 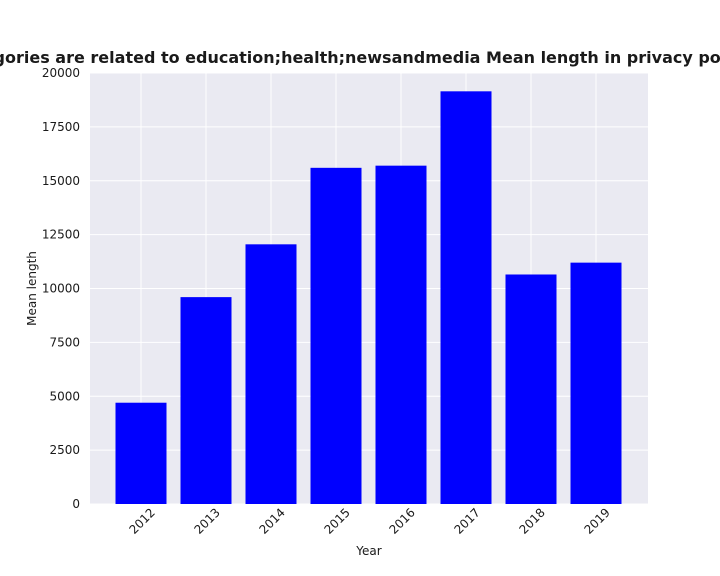 What do you see at coordinates (61, 127) in the screenshot?
I see `y-tick-label: 17500` at bounding box center [61, 127].